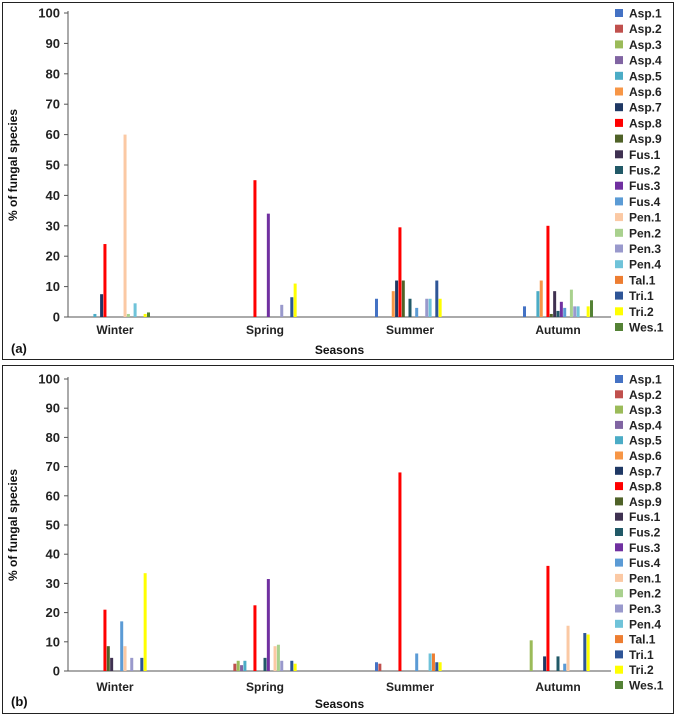  What do you see at coordinates (531, 655) in the screenshot?
I see `bar-asp3-autumn` at bounding box center [531, 655].